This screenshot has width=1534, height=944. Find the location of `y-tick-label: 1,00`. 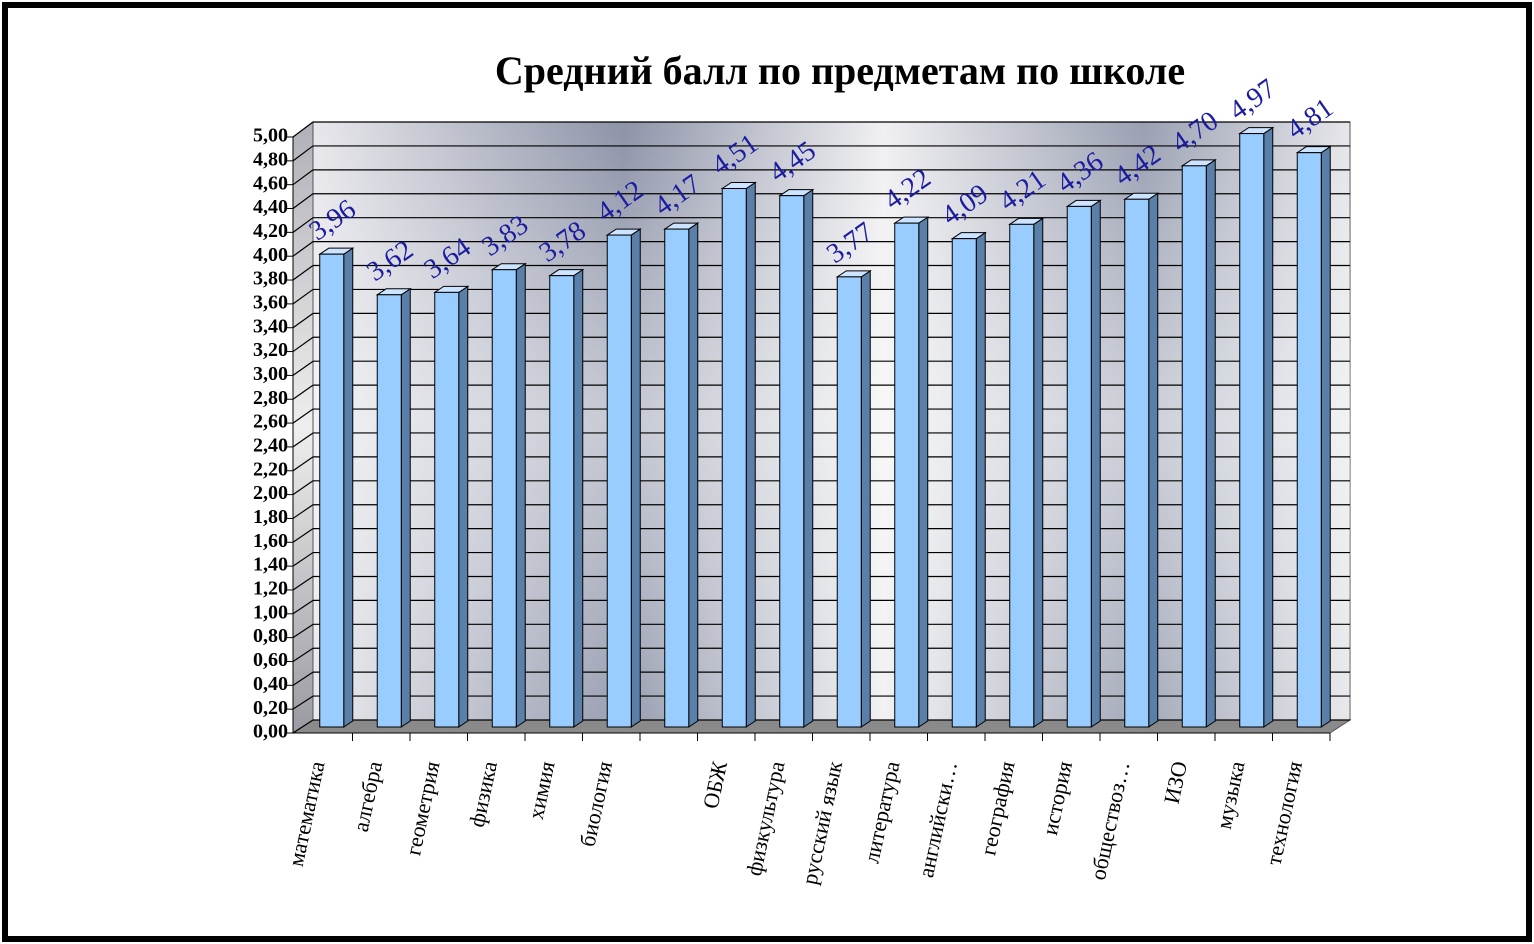

y-tick-label: 1,00 is located at coordinates (270, 612).